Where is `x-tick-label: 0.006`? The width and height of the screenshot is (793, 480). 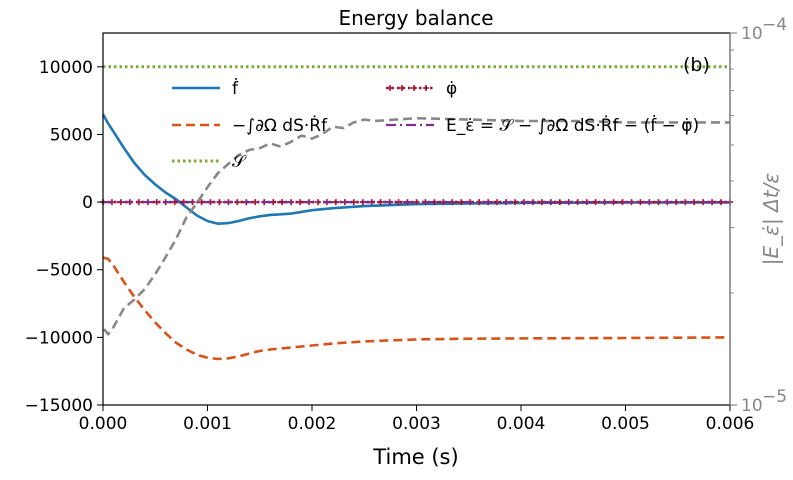 x-tick-label: 0.006 is located at coordinates (730, 424).